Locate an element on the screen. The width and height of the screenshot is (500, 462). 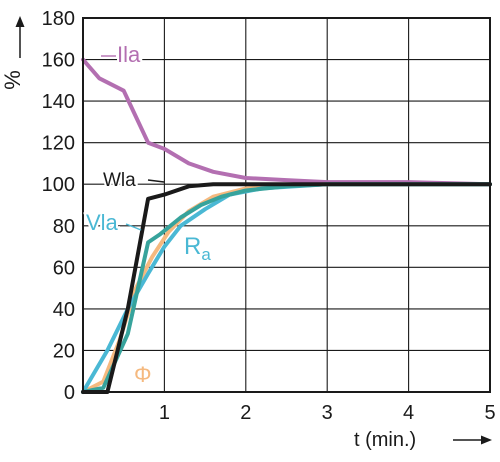
x-tick-label: 5 is located at coordinates (489, 413).